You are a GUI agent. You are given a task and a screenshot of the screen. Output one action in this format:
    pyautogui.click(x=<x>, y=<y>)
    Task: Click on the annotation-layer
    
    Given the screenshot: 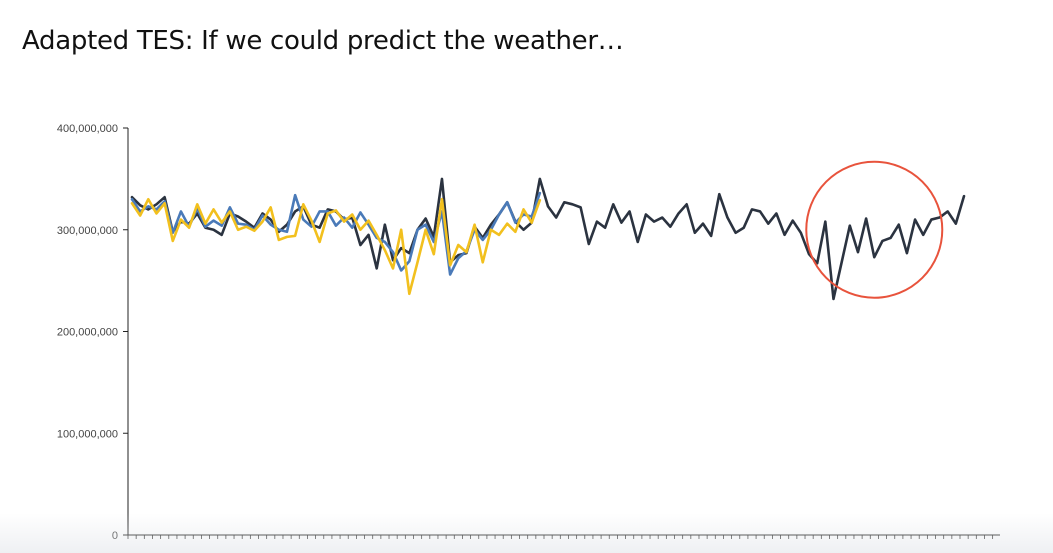 What is the action you would take?
    pyautogui.click(x=874, y=229)
    